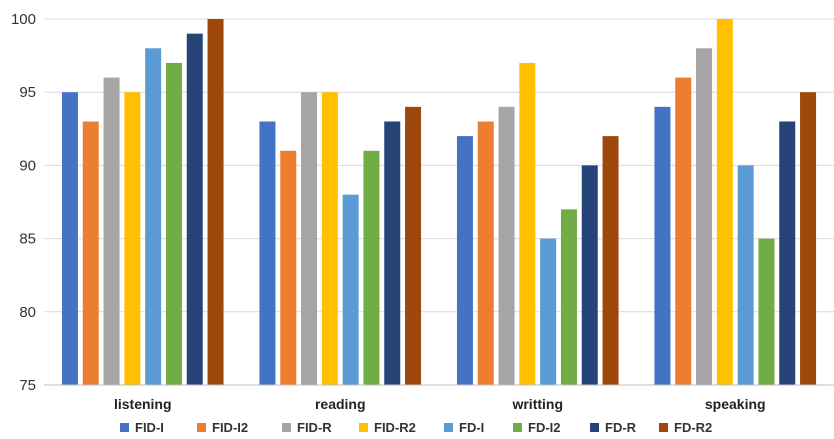 The width and height of the screenshot is (834, 439). What do you see at coordinates (464, 260) in the screenshot?
I see `bar-fid-i-writting` at bounding box center [464, 260].